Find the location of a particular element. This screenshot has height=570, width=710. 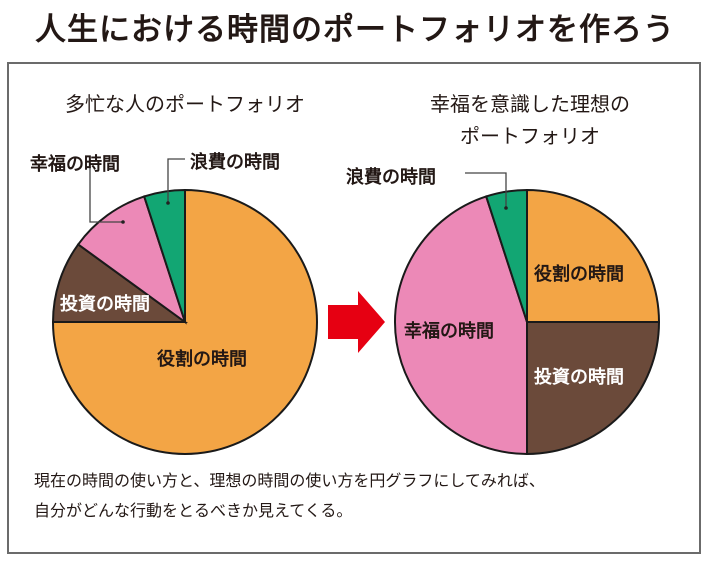

right-chart-title: 幸福を意識した理想の ポートフォリオ is located at coordinates (530, 120).